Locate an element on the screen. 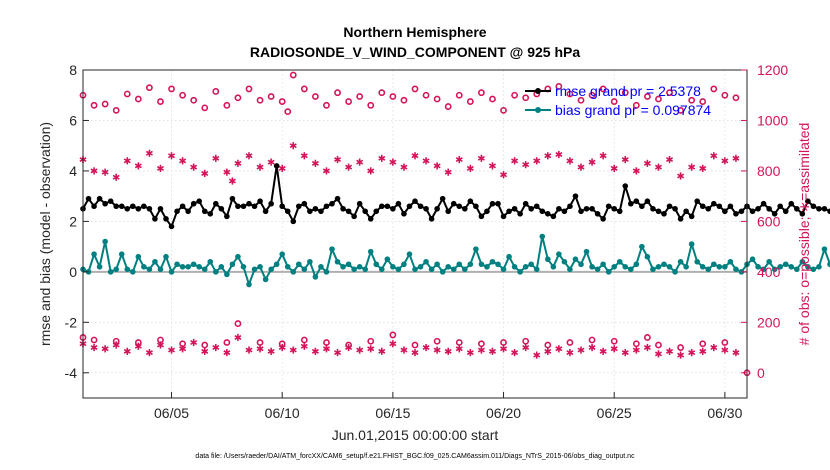 The height and width of the screenshot is (470, 830). x-tick-label: 06/05 is located at coordinates (171, 413).